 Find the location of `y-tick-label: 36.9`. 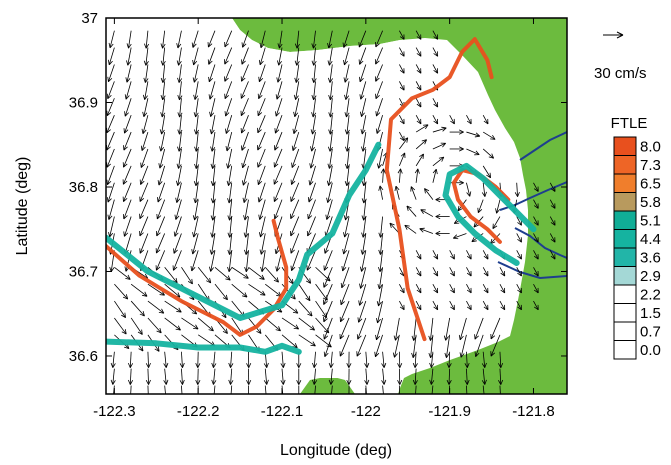

y-tick-label: 36.9 is located at coordinates (83, 102).